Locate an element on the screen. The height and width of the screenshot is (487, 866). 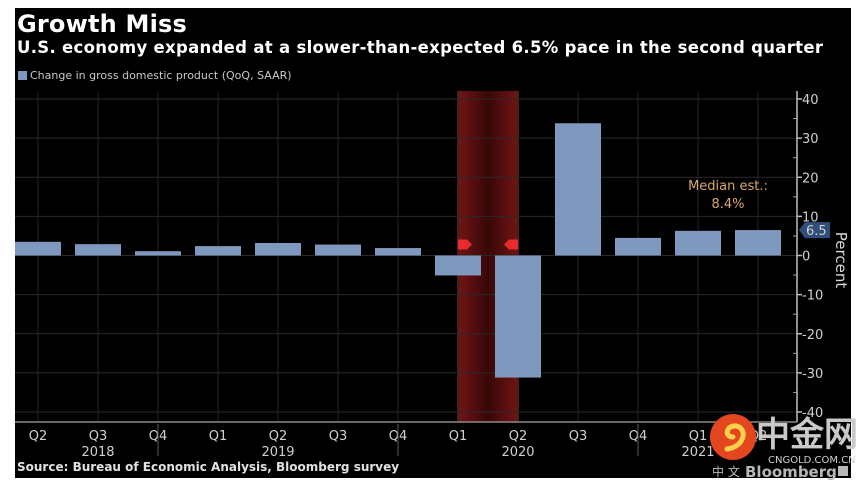
y-tick-label: 30 is located at coordinates (810, 139).